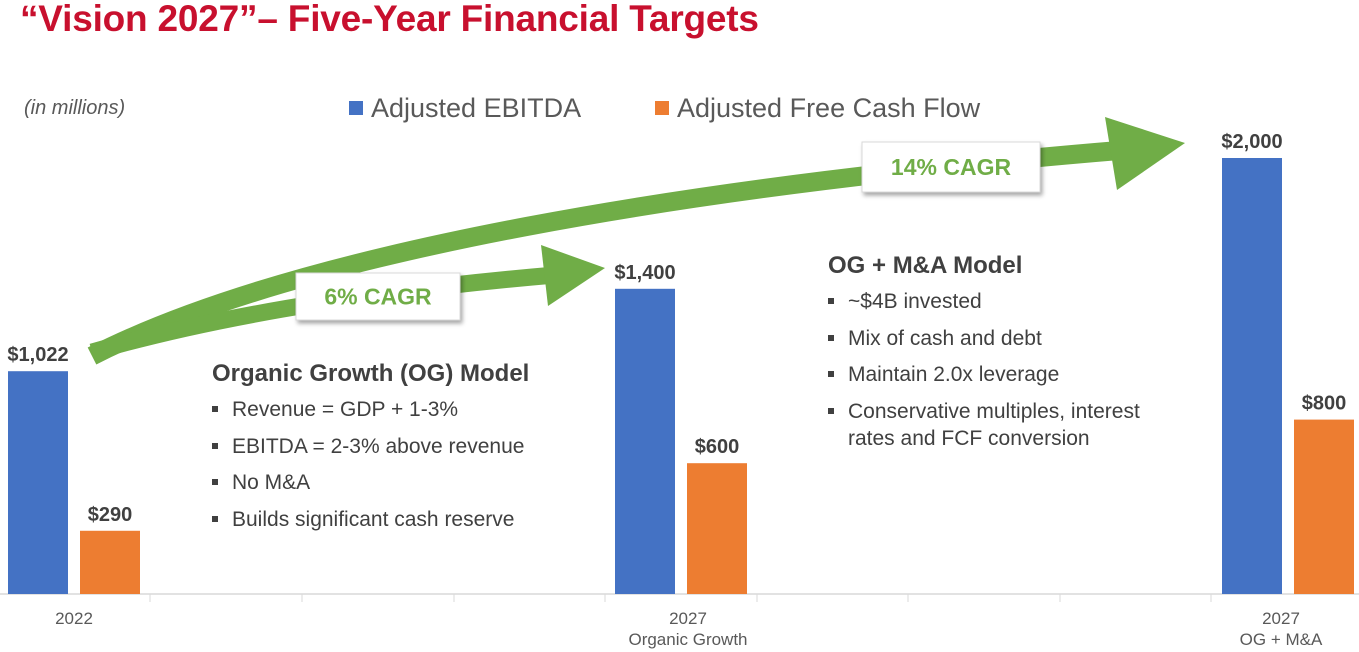 This screenshot has width=1359, height=652. Describe the element at coordinates (1251, 142) in the screenshot. I see `data-label: $2,000` at that location.